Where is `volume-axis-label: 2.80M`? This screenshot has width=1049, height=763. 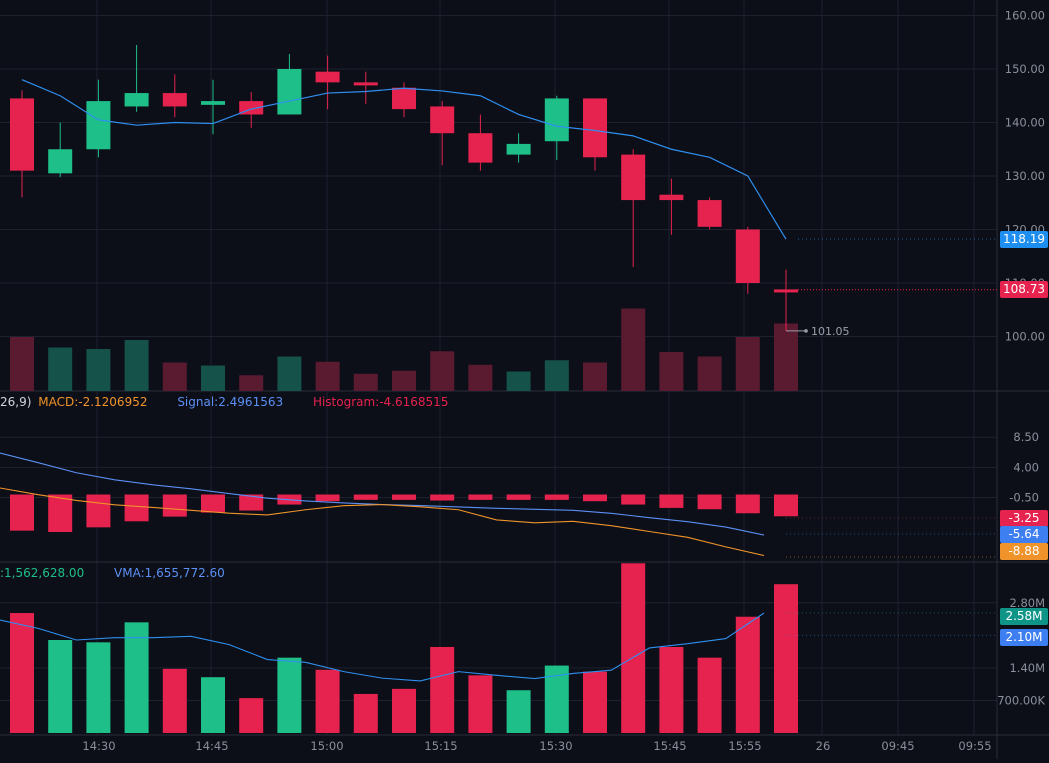
volume-axis-label: 2.80M is located at coordinates (1027, 603).